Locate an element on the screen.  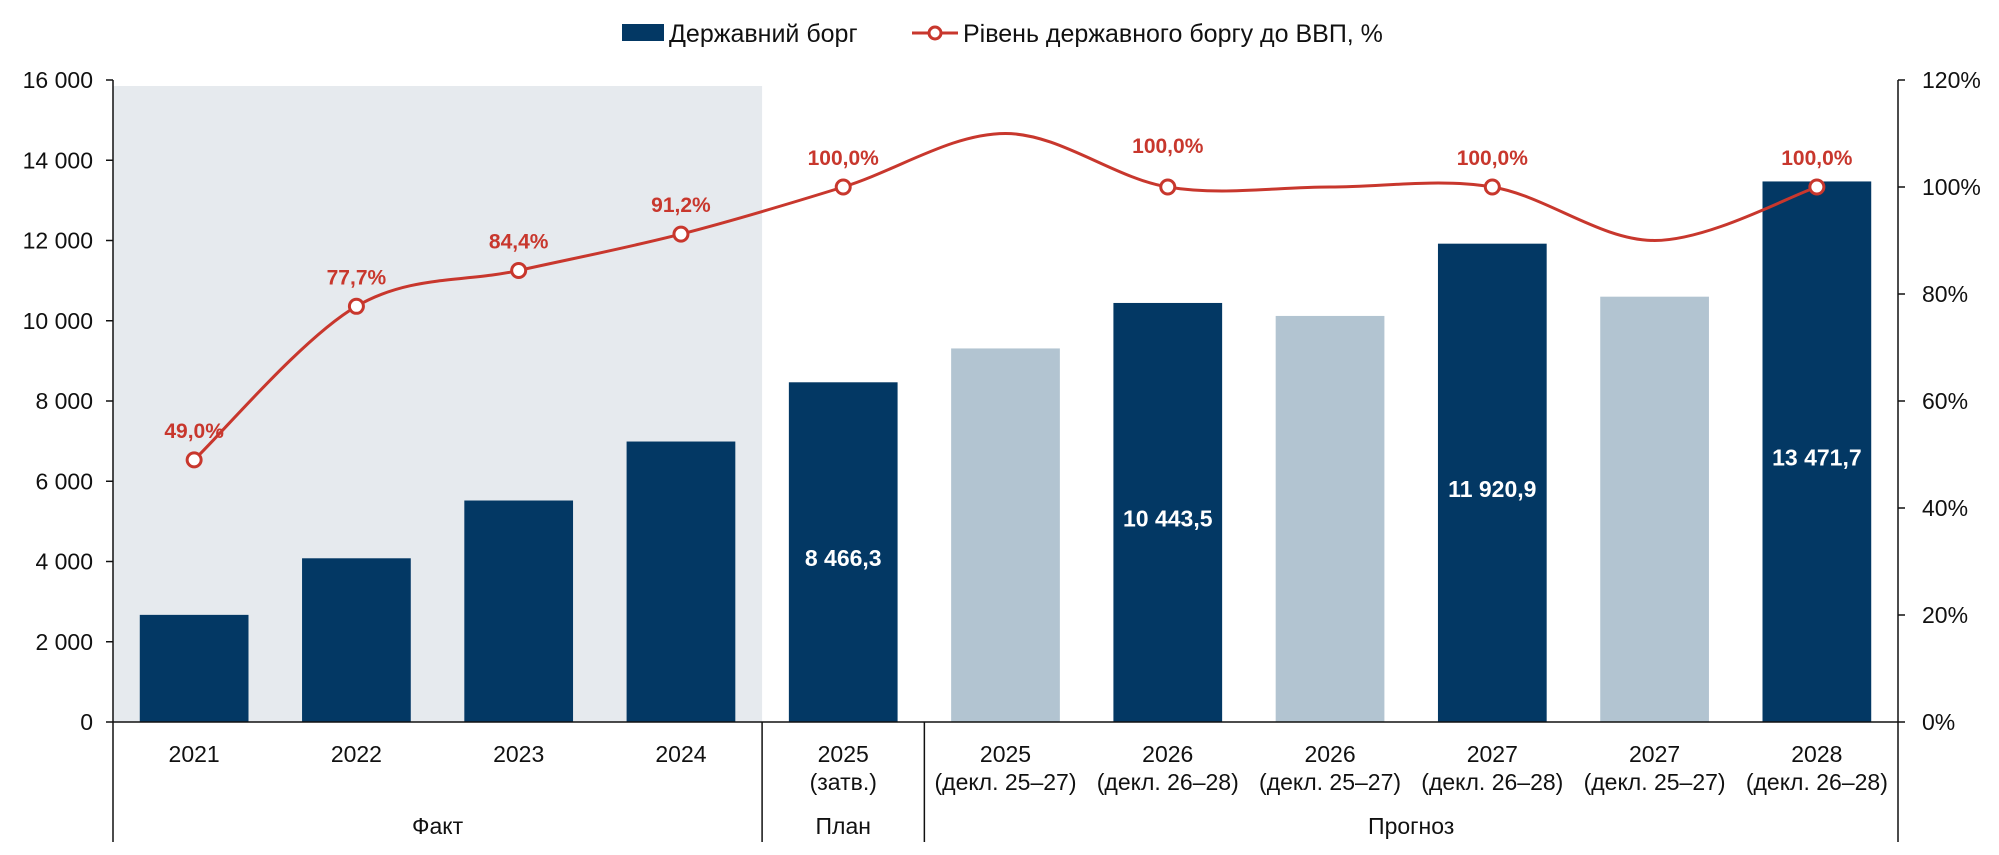
right-axis-tick-label: 40% is located at coordinates (1945, 508).